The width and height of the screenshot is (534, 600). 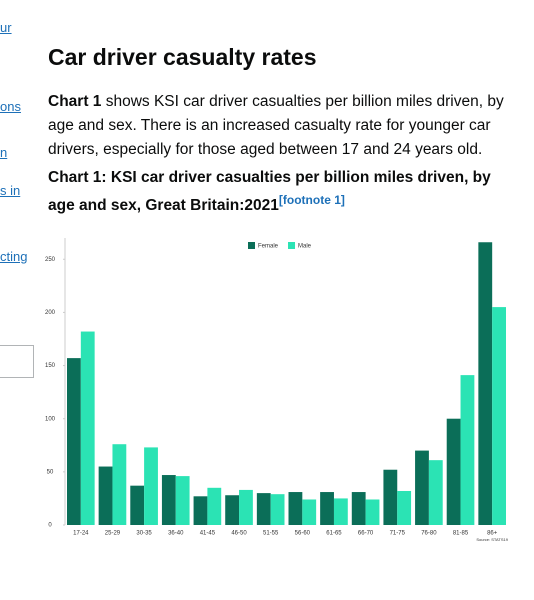 I want to click on side-link: ons, so click(x=10, y=106).